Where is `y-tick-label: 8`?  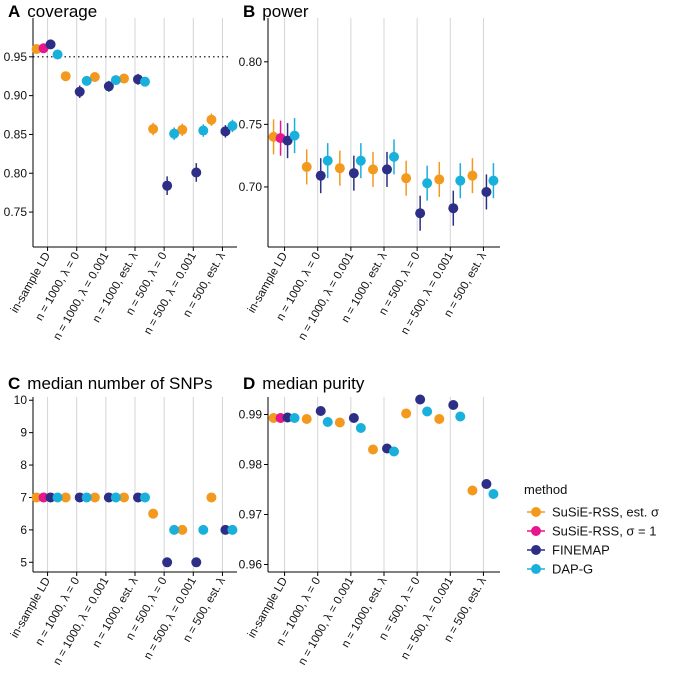 y-tick-label: 8 is located at coordinates (23, 465).